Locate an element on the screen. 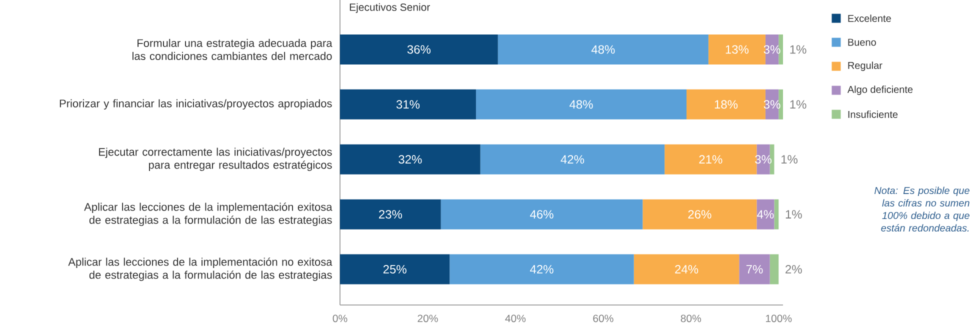 The image size is (977, 323). y-tick-label: Formular una estrategia adecuada para las condiciones cambiantes del mercado is located at coordinates (232, 49).